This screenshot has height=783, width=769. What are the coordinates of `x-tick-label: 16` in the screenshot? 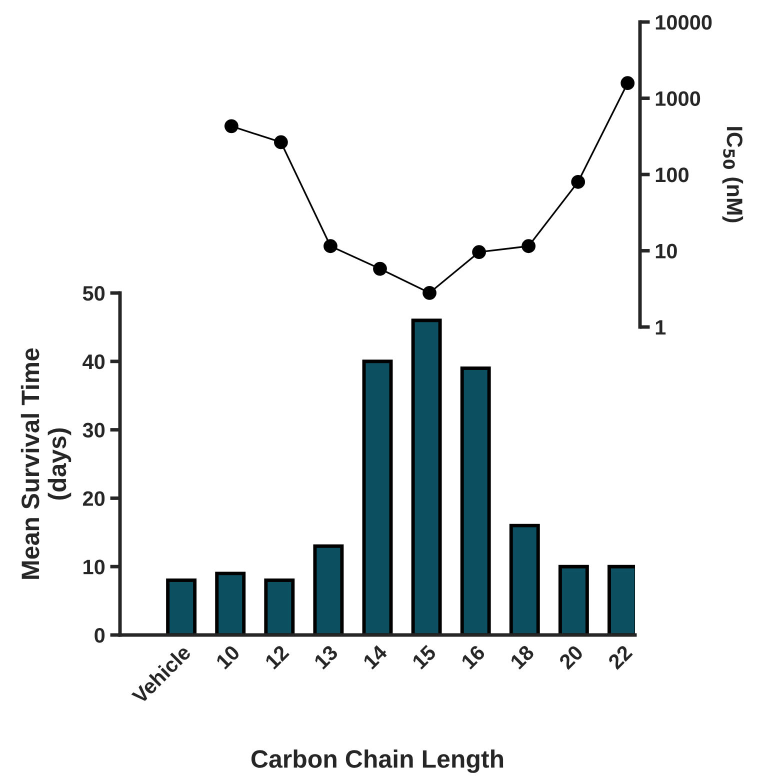 It's located at (473, 657).